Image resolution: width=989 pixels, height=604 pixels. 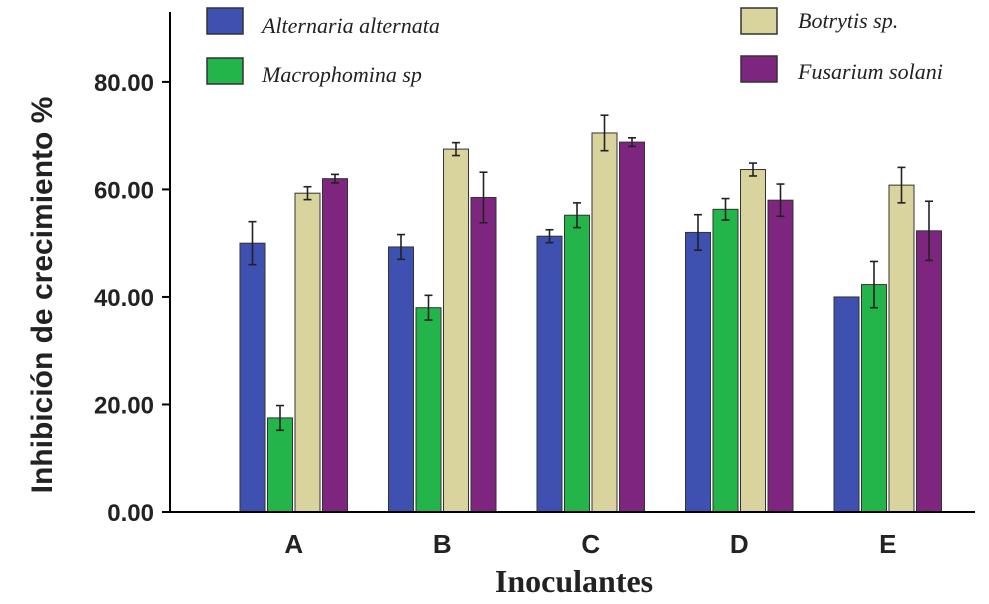 I want to click on y-tick-label: 40.00, so click(x=124, y=298).